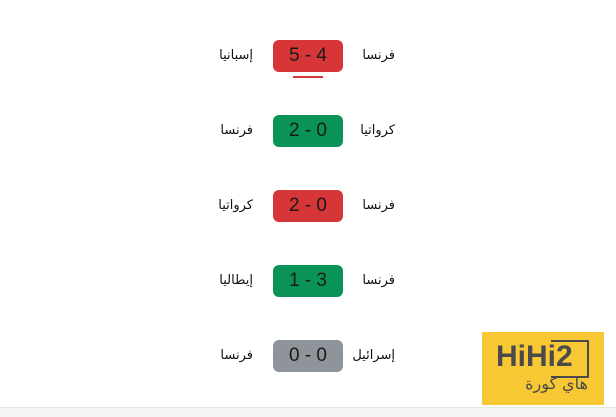 The width and height of the screenshot is (616, 417). I want to click on logo-frame, so click(570, 359).